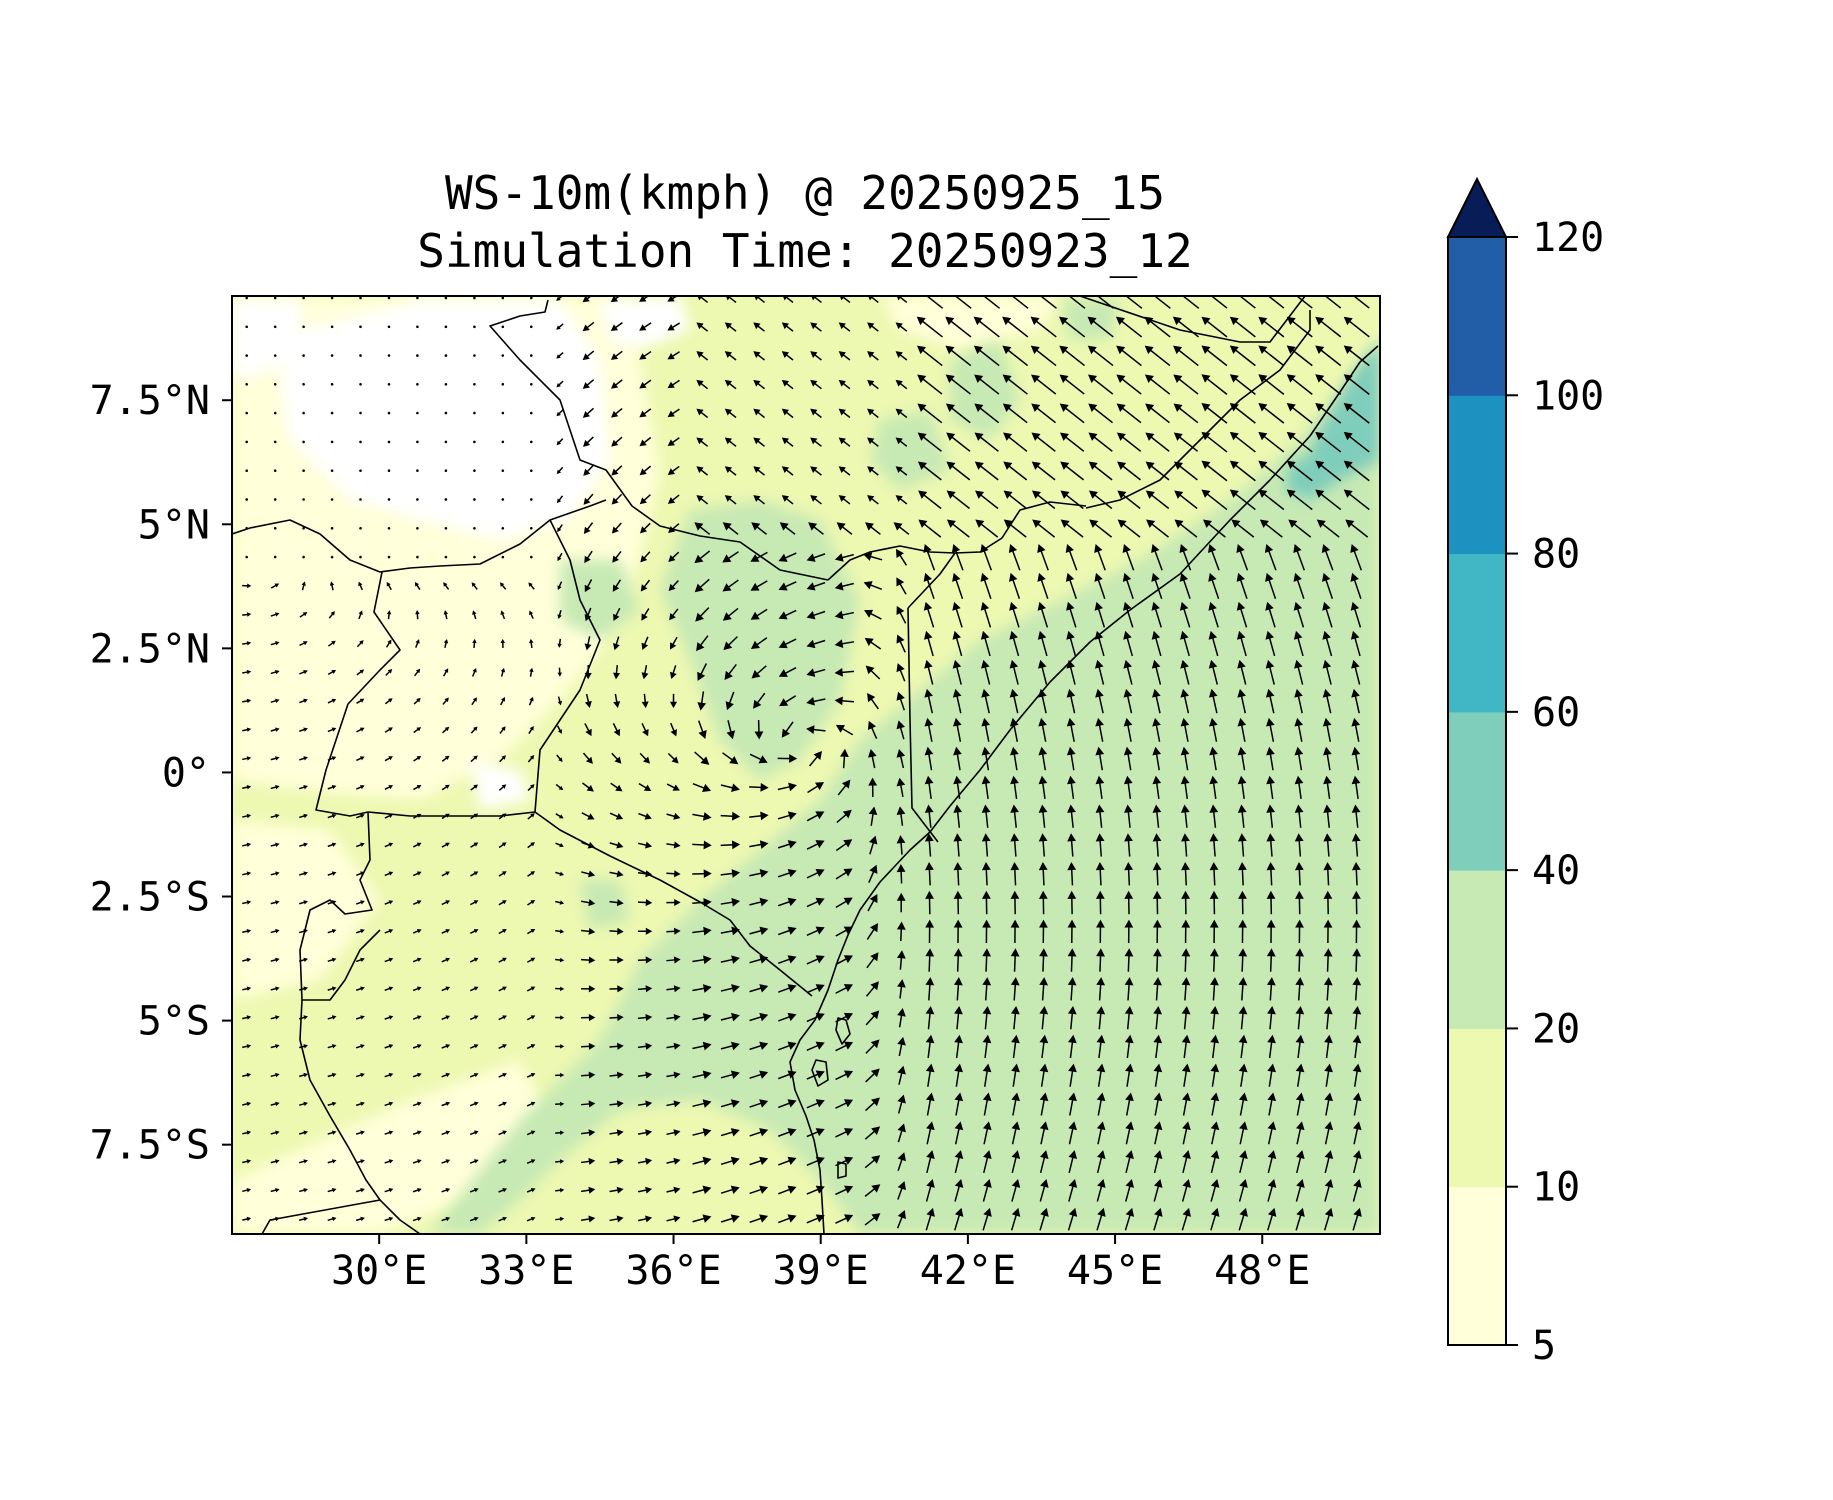 The width and height of the screenshot is (1833, 1500). I want to click on colorbar-tick-label: 5, so click(1544, 1346).